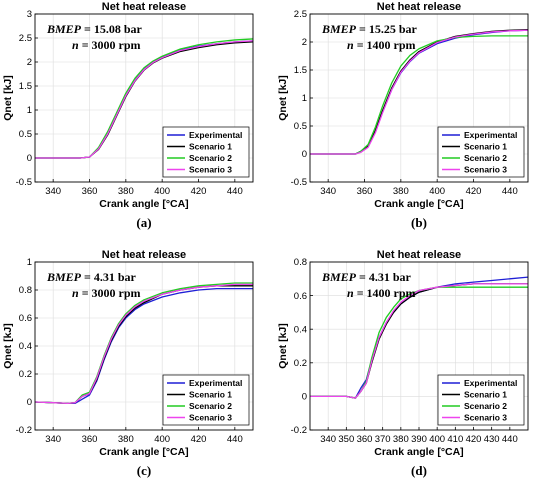 The width and height of the screenshot is (550, 481). What do you see at coordinates (492, 439) in the screenshot?
I see `x-tick-label: 430` at bounding box center [492, 439].